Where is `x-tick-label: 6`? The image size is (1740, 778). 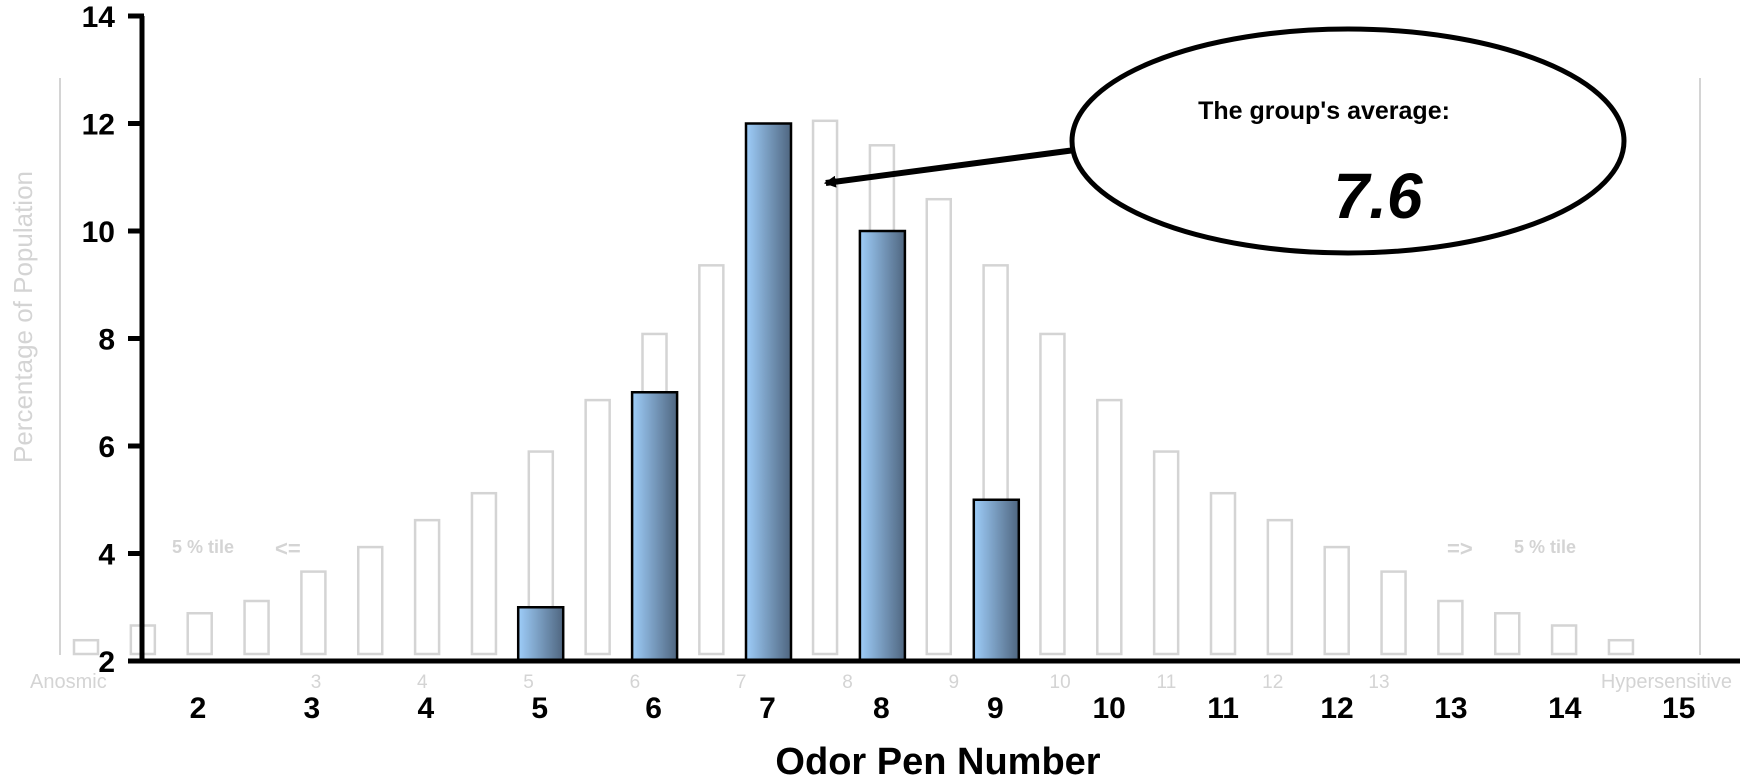 x-tick-label: 6 is located at coordinates (653, 708).